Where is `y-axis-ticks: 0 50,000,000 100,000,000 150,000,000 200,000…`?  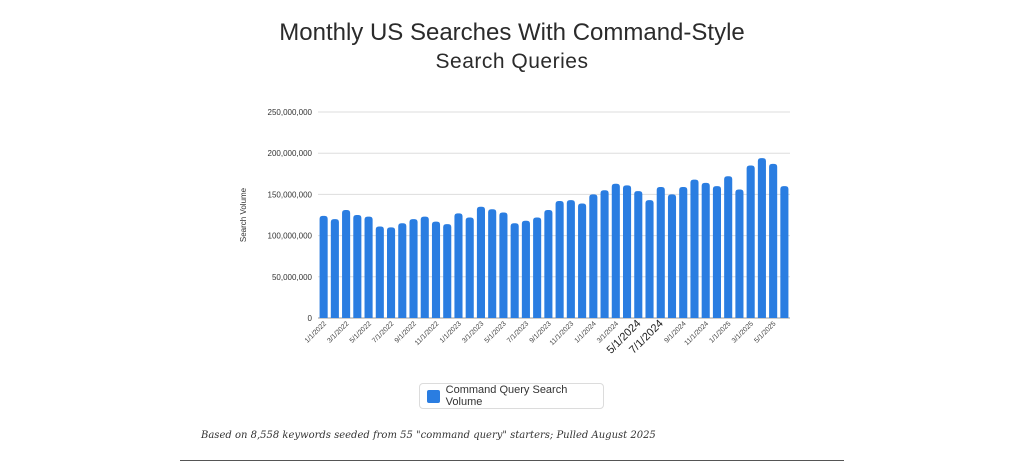 y-axis-ticks: 0 50,000,000 100,000,000 150,000,000 200,000… is located at coordinates (290, 215).